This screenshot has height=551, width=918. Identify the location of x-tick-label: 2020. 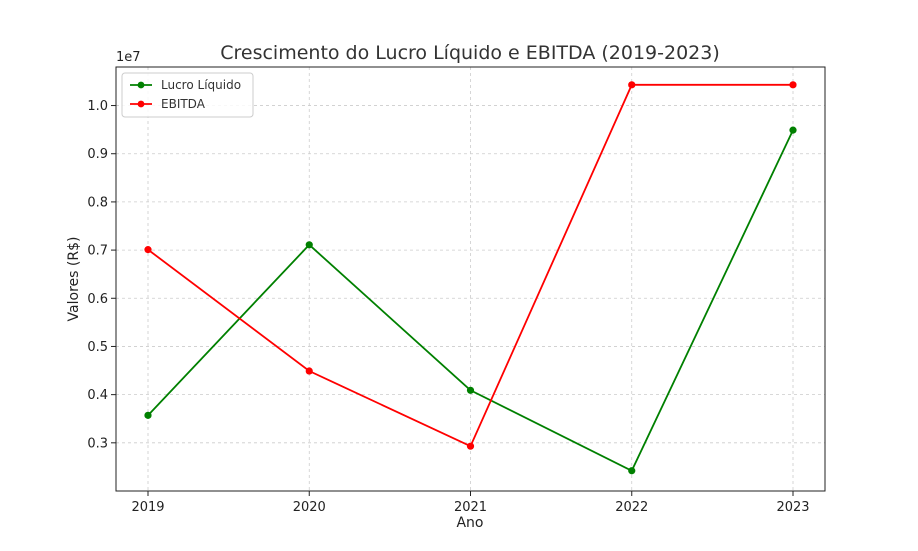
(309, 507).